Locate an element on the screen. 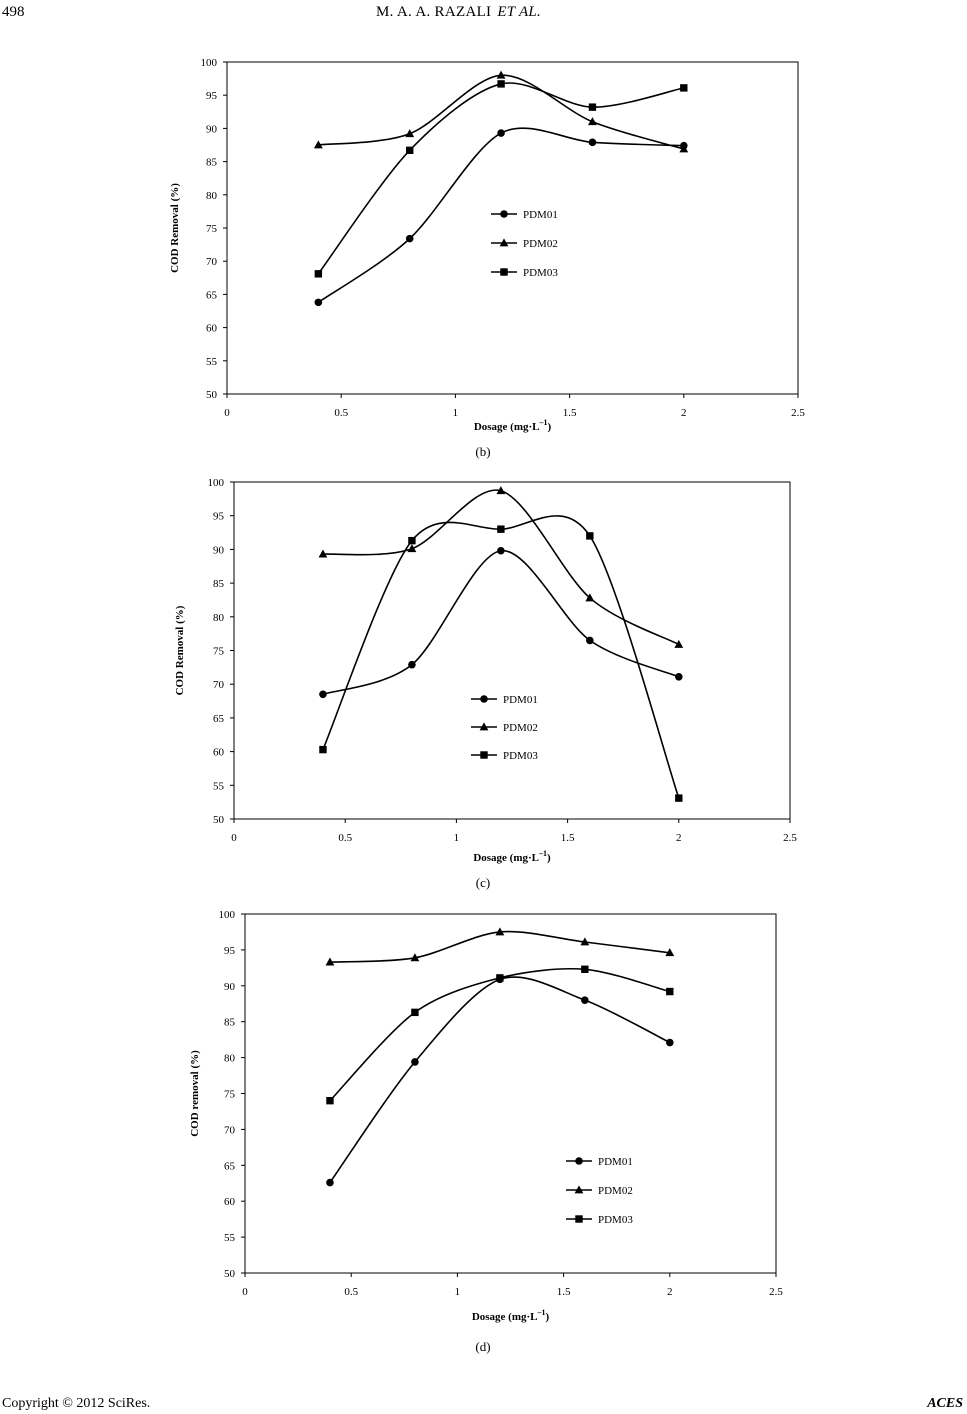 Image resolution: width=967 pixels, height=1414 pixels. chart-c-legend-label-pdm01: PDM01 is located at coordinates (520, 700).